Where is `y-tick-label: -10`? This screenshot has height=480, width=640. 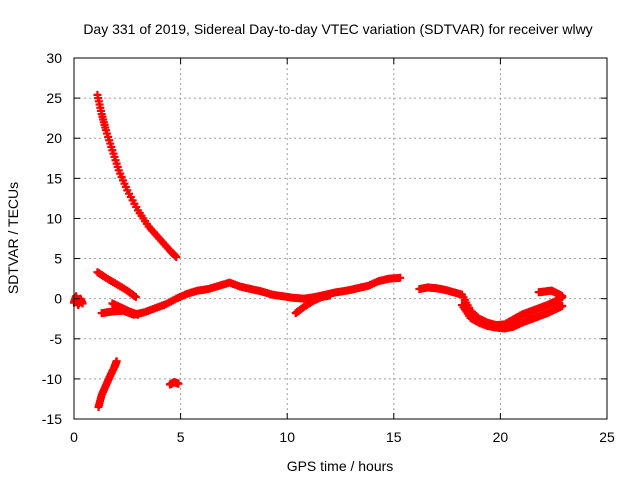
y-tick-label: -10 is located at coordinates (52, 379).